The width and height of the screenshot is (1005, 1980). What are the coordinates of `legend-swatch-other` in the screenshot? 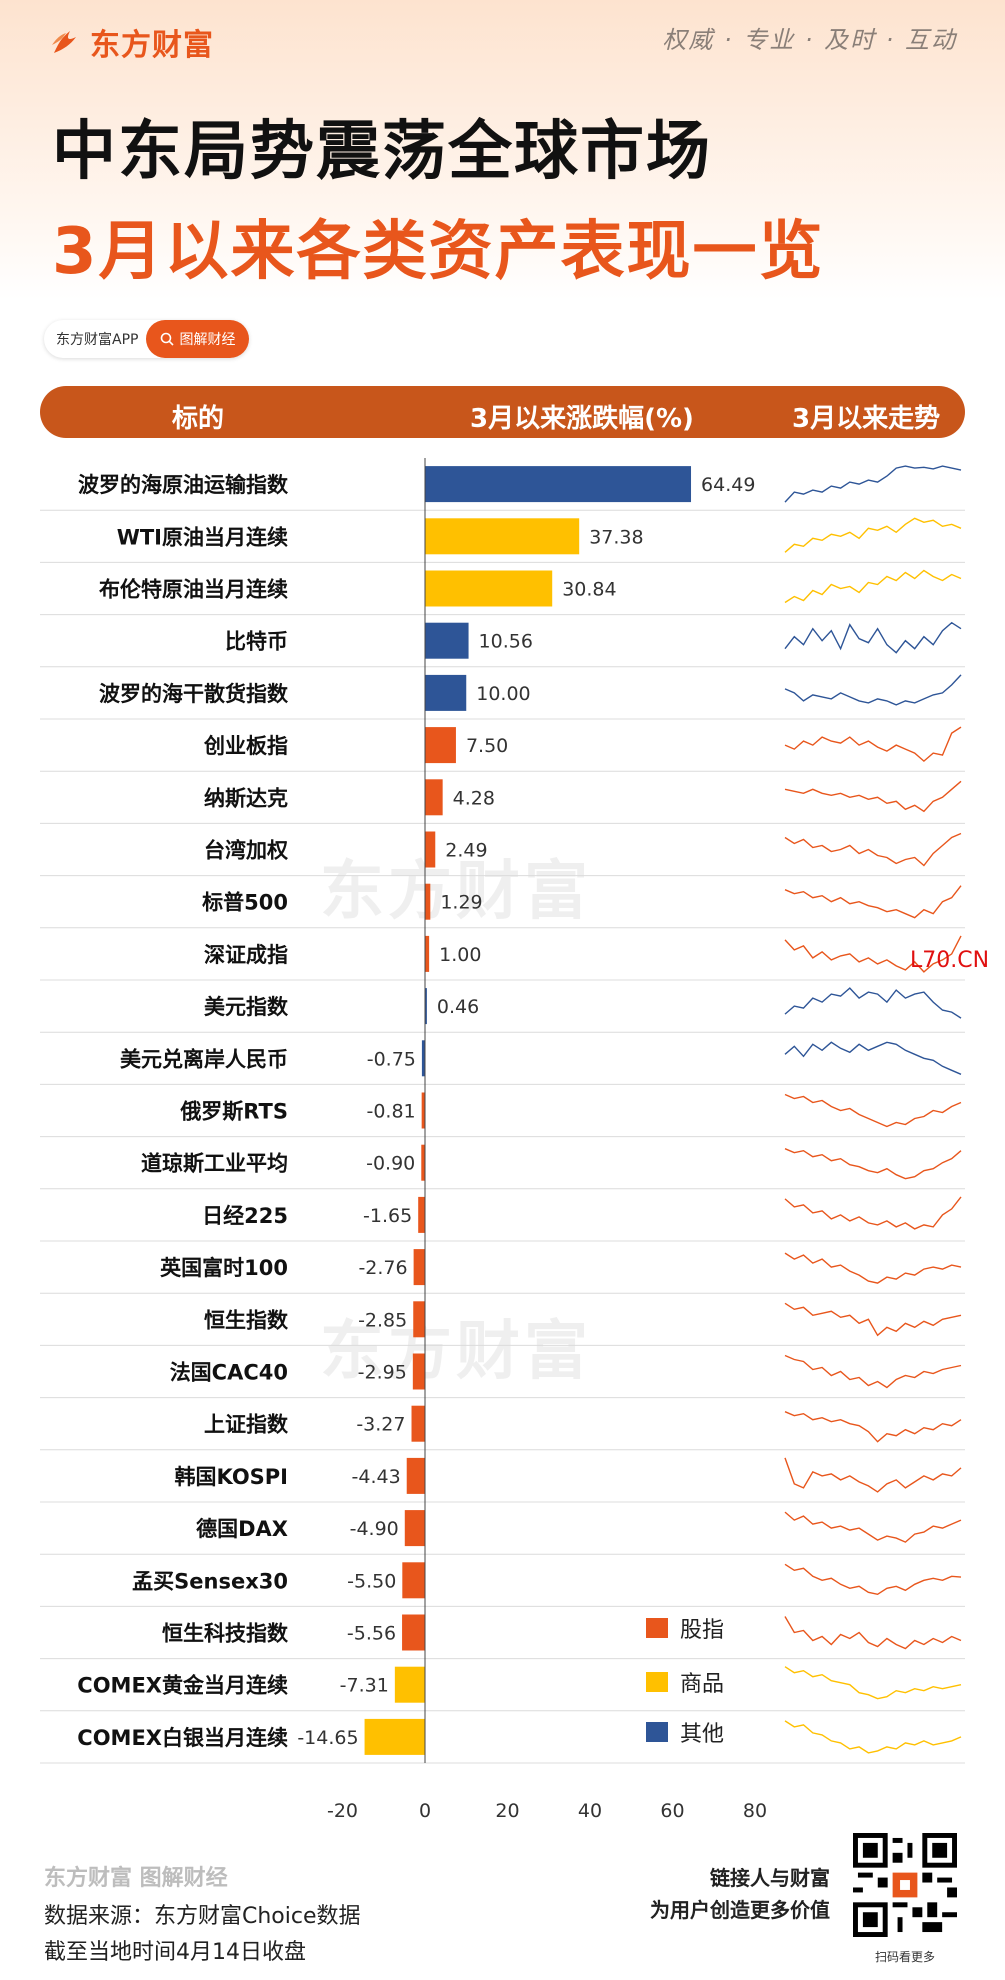 It's located at (657, 1732).